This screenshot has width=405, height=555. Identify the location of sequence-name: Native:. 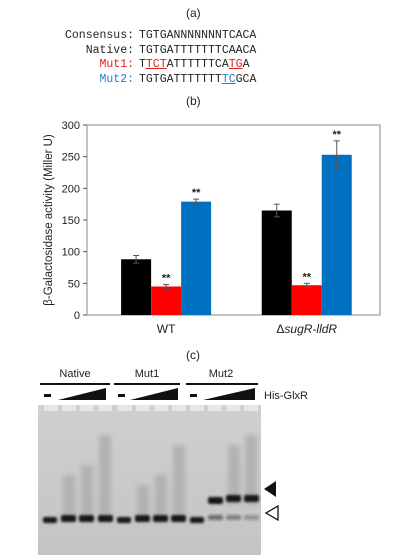
(109, 50).